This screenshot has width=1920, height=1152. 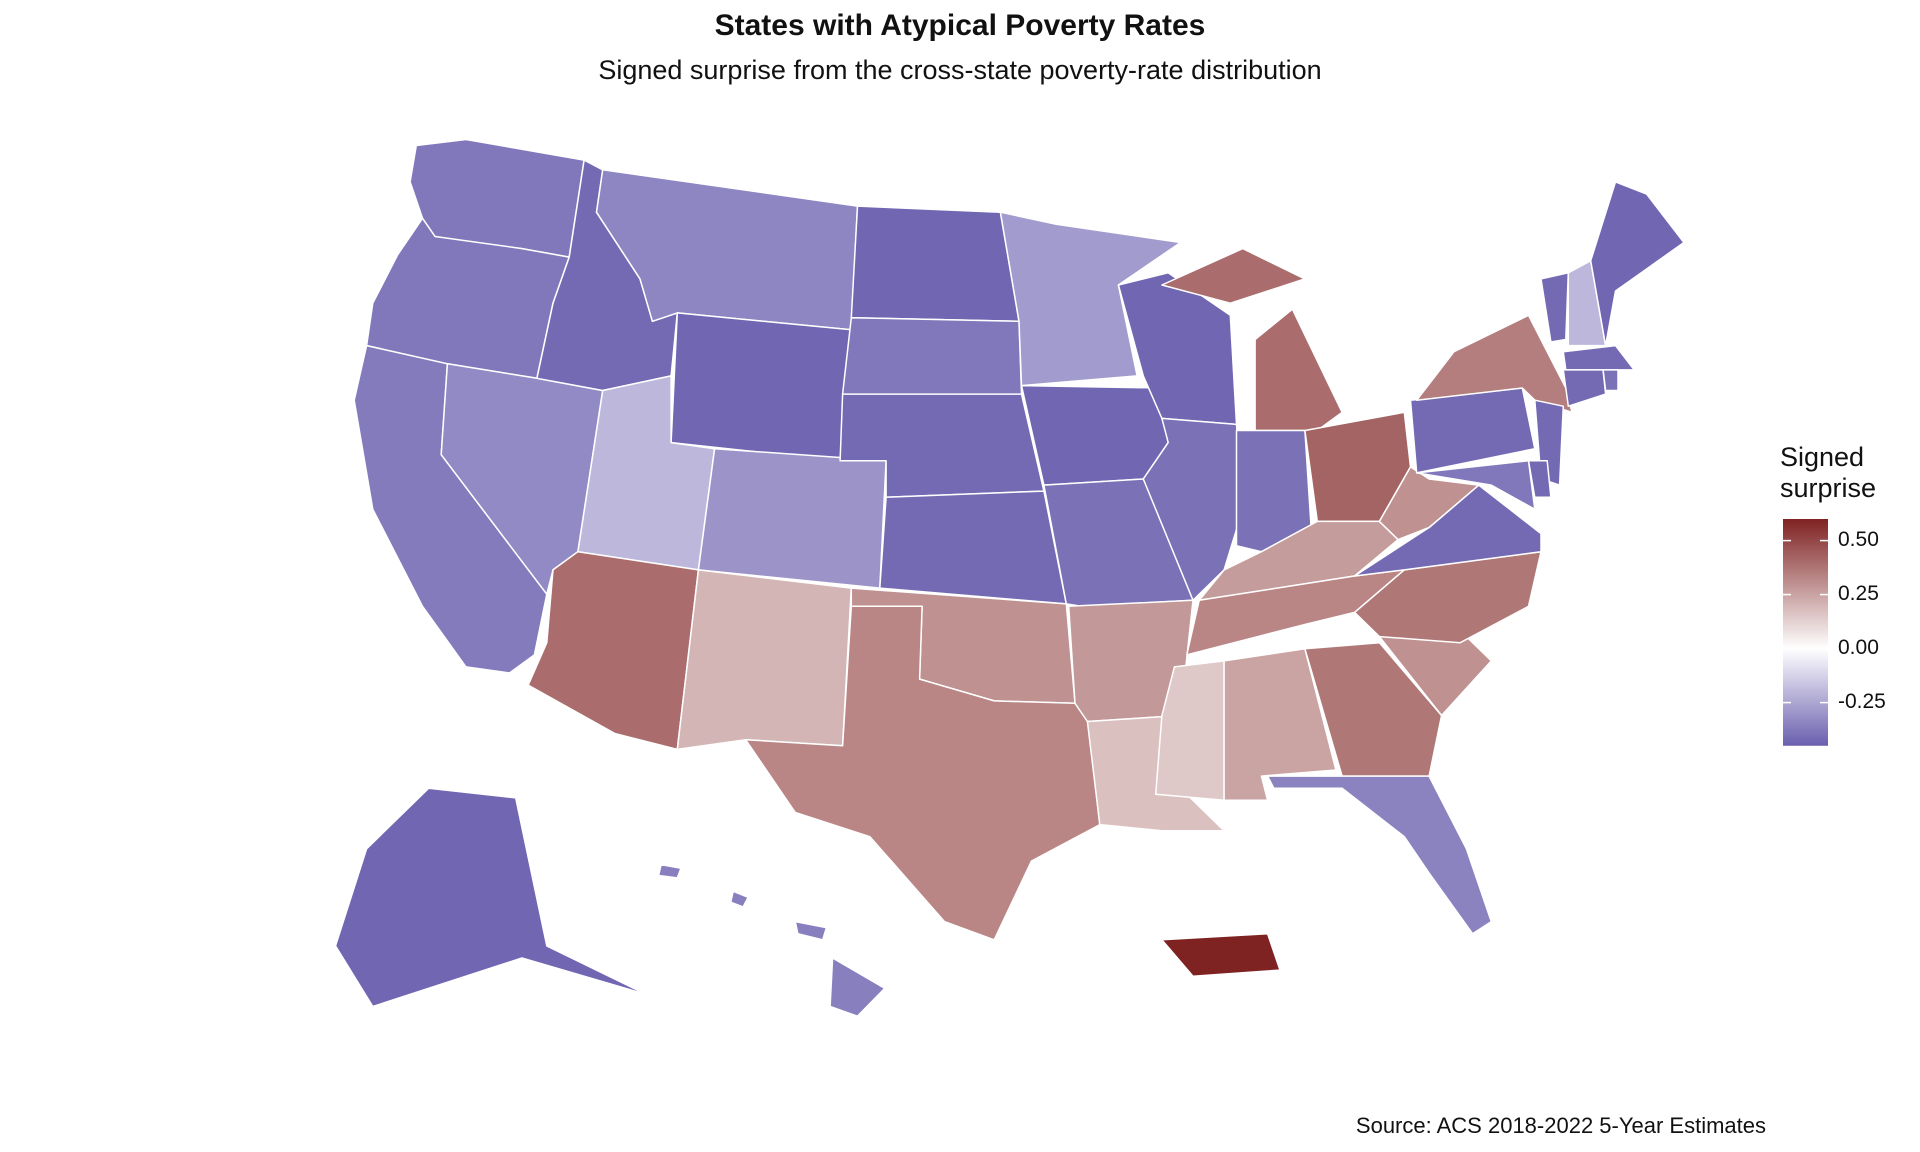 What do you see at coordinates (1858, 593) in the screenshot?
I see `legend-tick-label: 0.25` at bounding box center [1858, 593].